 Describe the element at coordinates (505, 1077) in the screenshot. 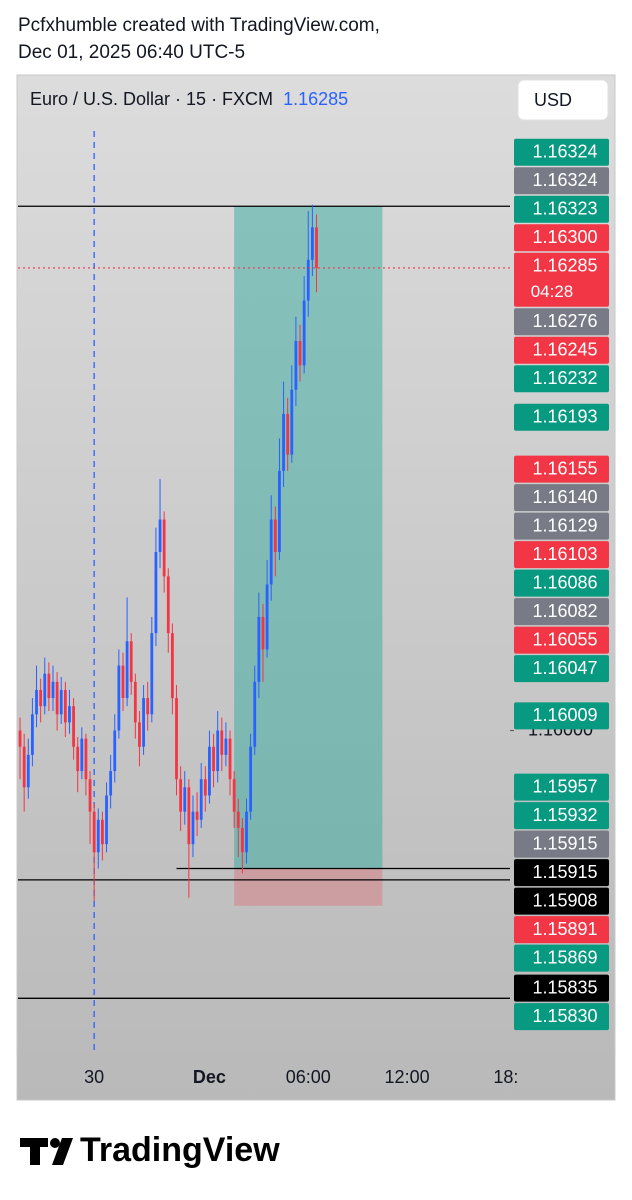

I see `x-tick-label: 18:` at that location.